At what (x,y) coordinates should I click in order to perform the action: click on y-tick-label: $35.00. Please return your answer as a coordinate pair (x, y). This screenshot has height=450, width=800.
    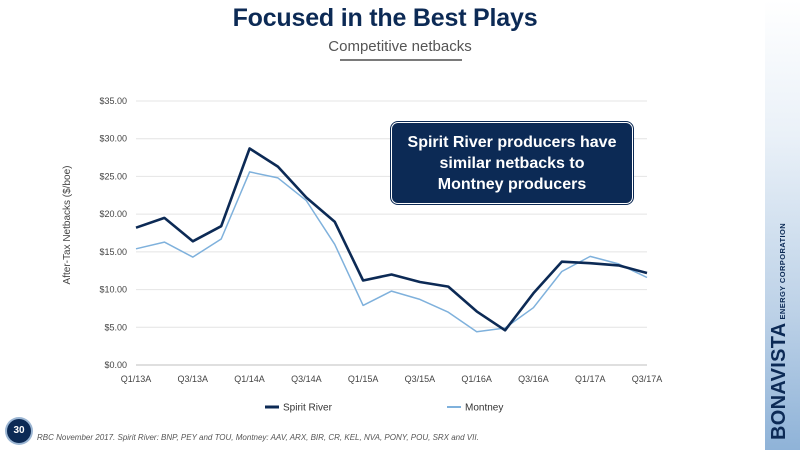
    Looking at the image, I should click on (113, 101).